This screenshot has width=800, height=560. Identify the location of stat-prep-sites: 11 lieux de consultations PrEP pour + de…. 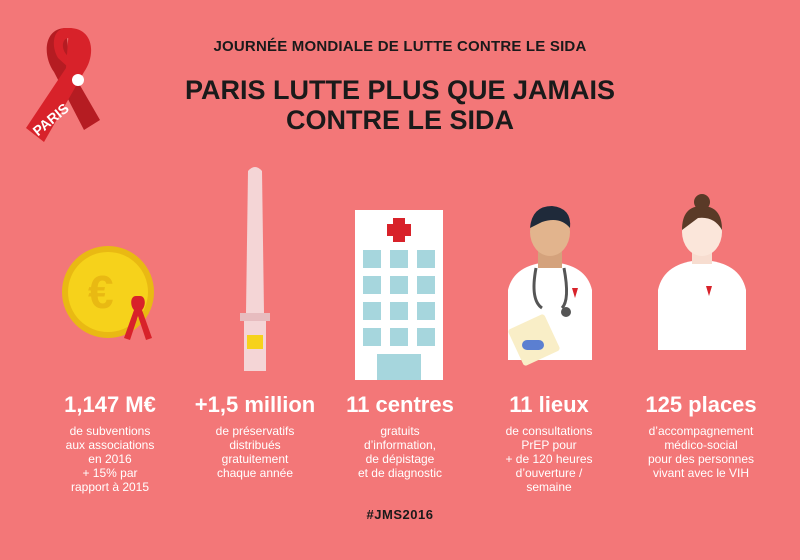
(549, 443).